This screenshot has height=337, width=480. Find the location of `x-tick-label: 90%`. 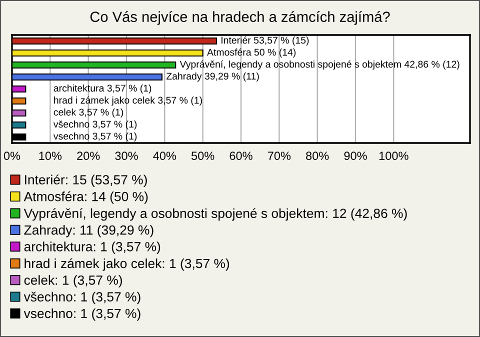

x-tick-label: 90% is located at coordinates (355, 156).